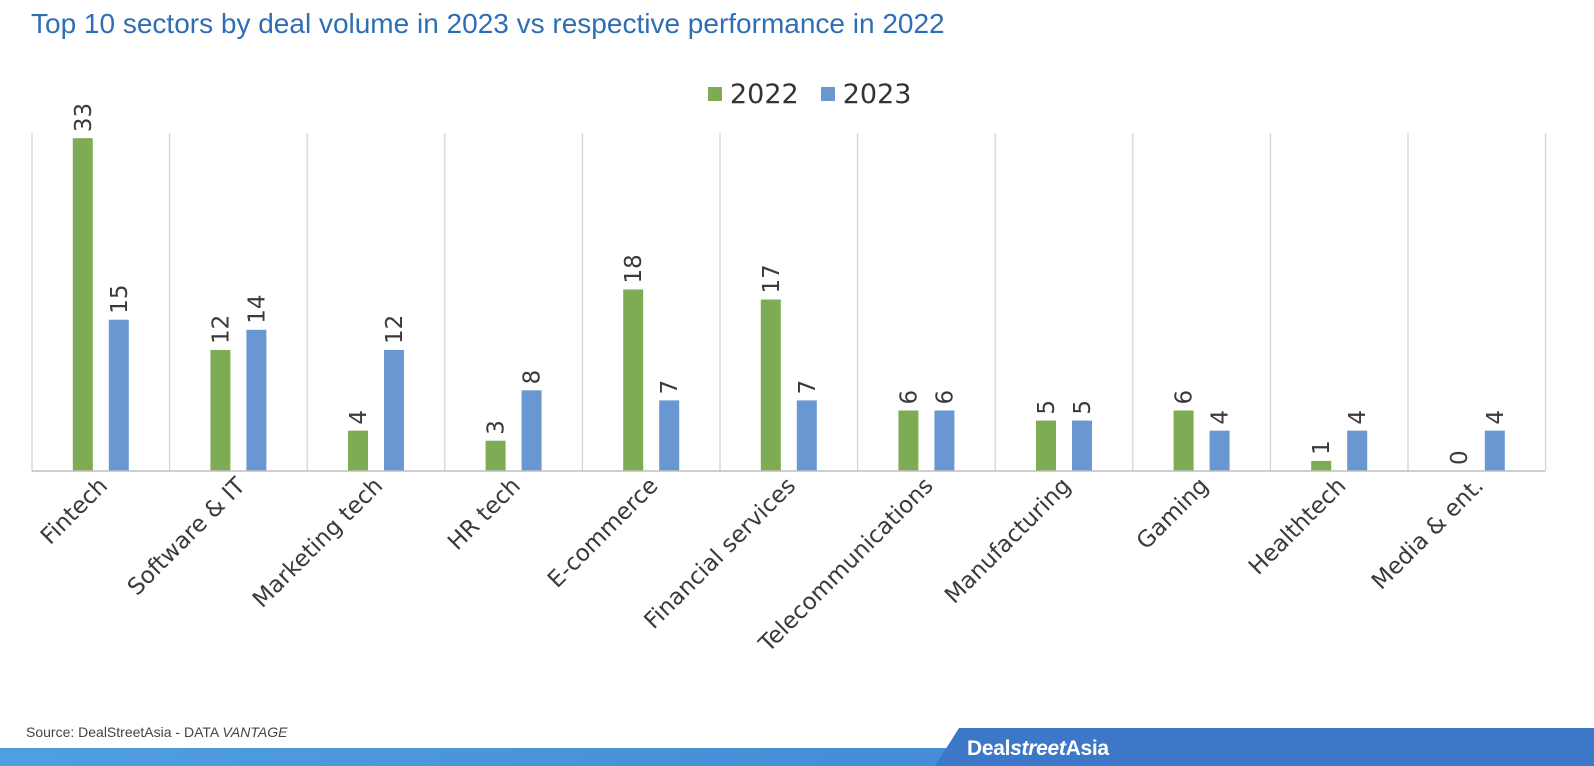  What do you see at coordinates (484, 514) in the screenshot?
I see `category-label: HR tech` at bounding box center [484, 514].